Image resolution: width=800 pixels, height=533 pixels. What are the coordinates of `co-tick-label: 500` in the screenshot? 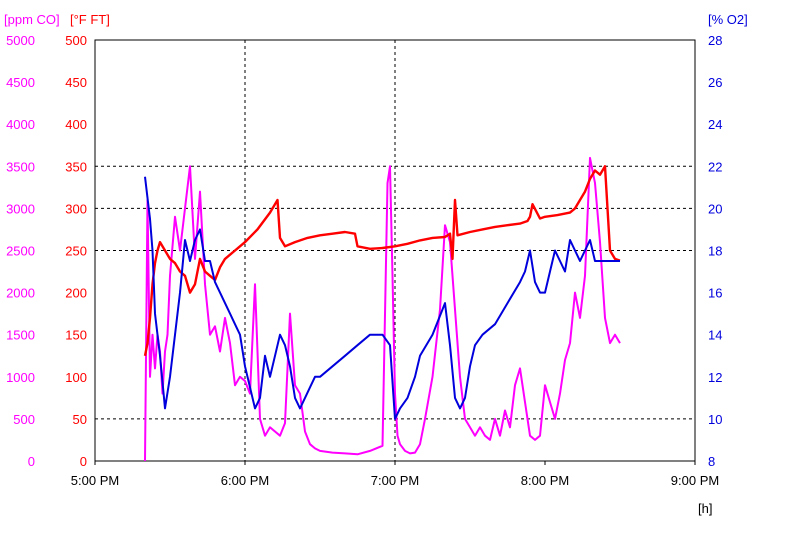 It's located at (24, 419).